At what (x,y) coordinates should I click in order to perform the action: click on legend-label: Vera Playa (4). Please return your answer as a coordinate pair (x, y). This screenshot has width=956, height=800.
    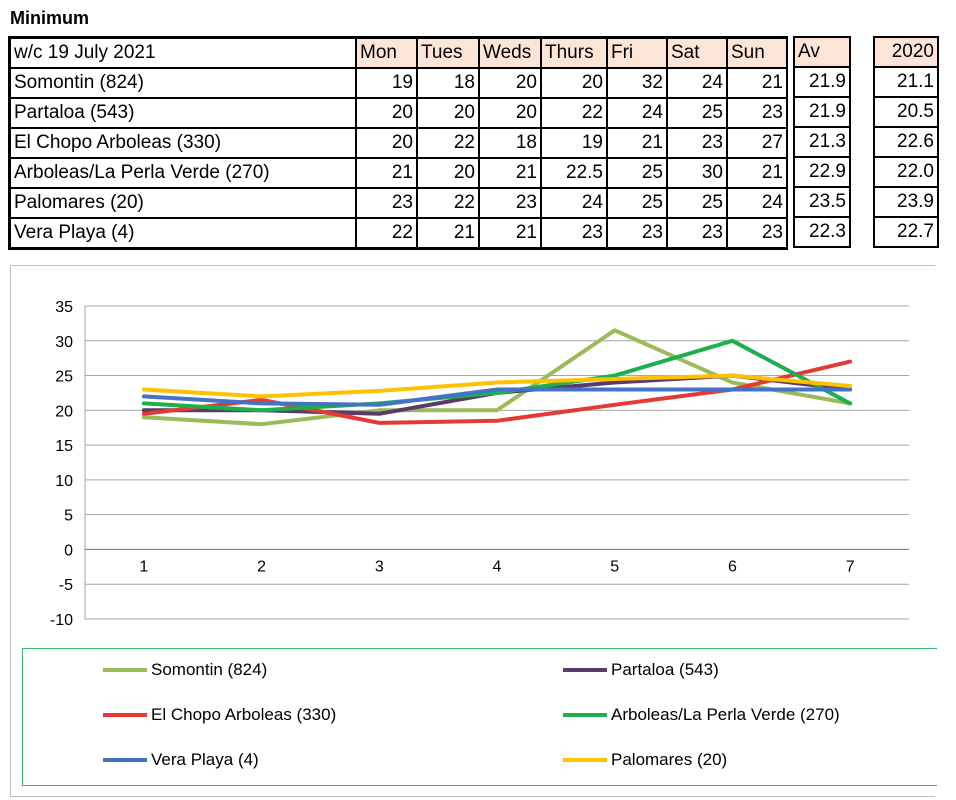
    Looking at the image, I should click on (205, 759).